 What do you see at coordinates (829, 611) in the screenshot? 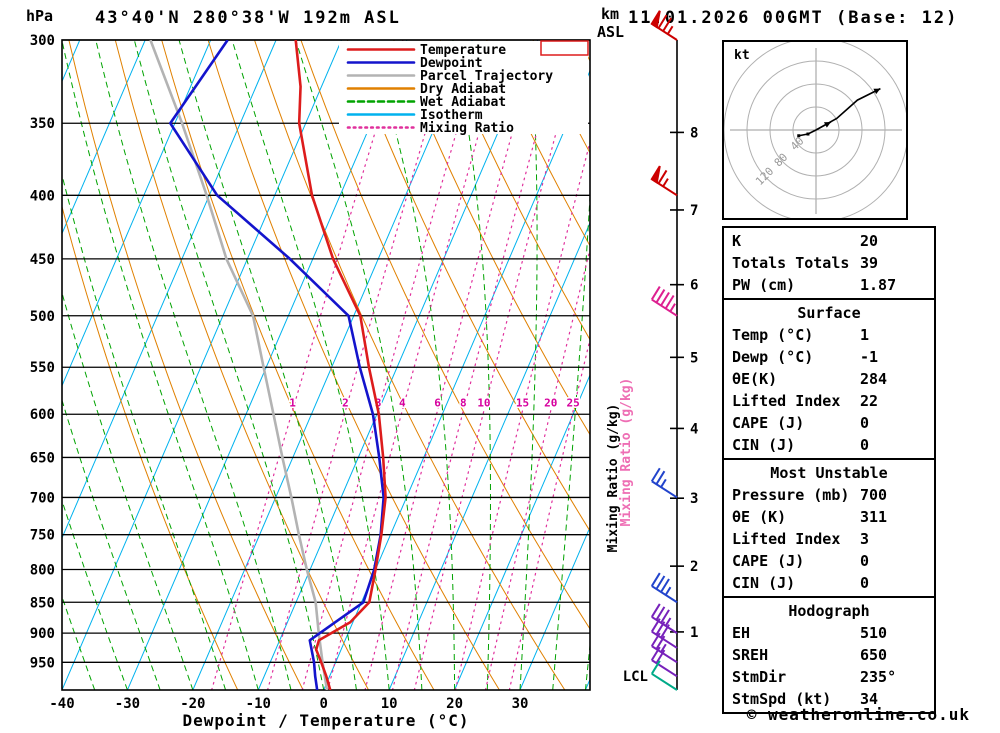
I see `table-section-header: Hodograph` at bounding box center [829, 611].